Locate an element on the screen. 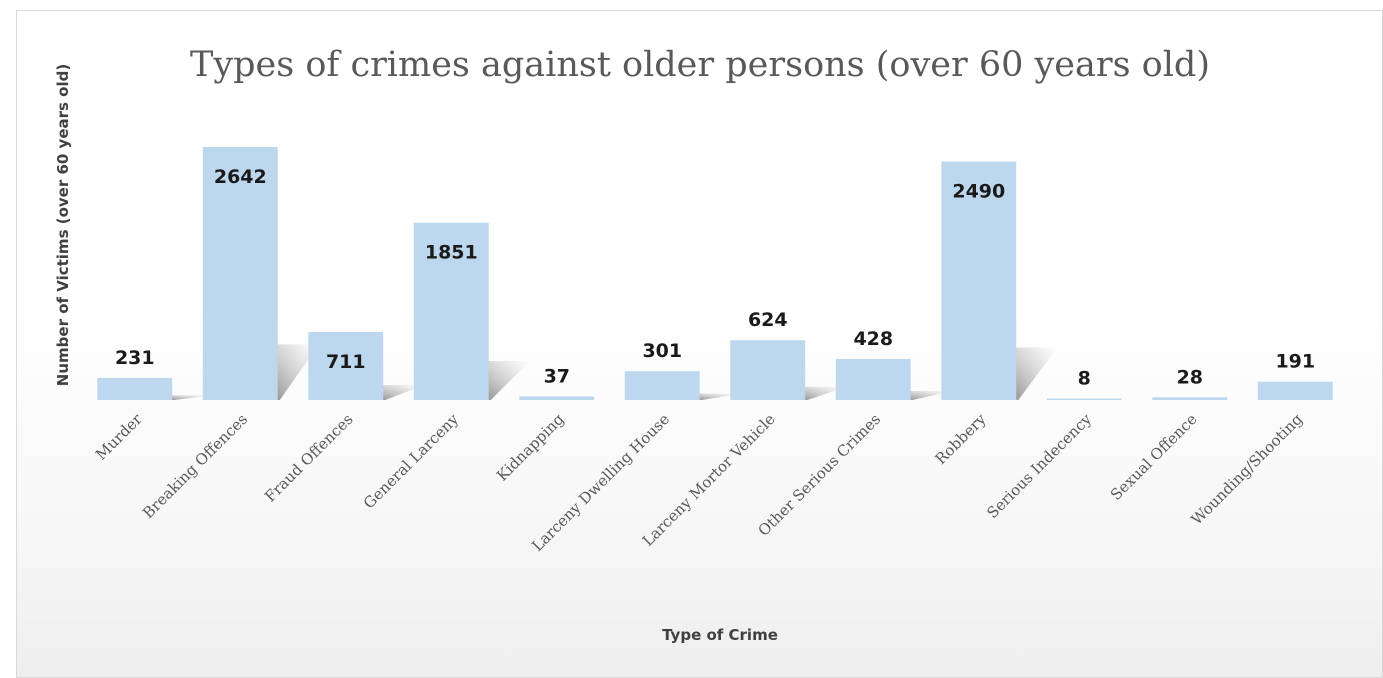  bar-fraud-offences is located at coordinates (346, 365).